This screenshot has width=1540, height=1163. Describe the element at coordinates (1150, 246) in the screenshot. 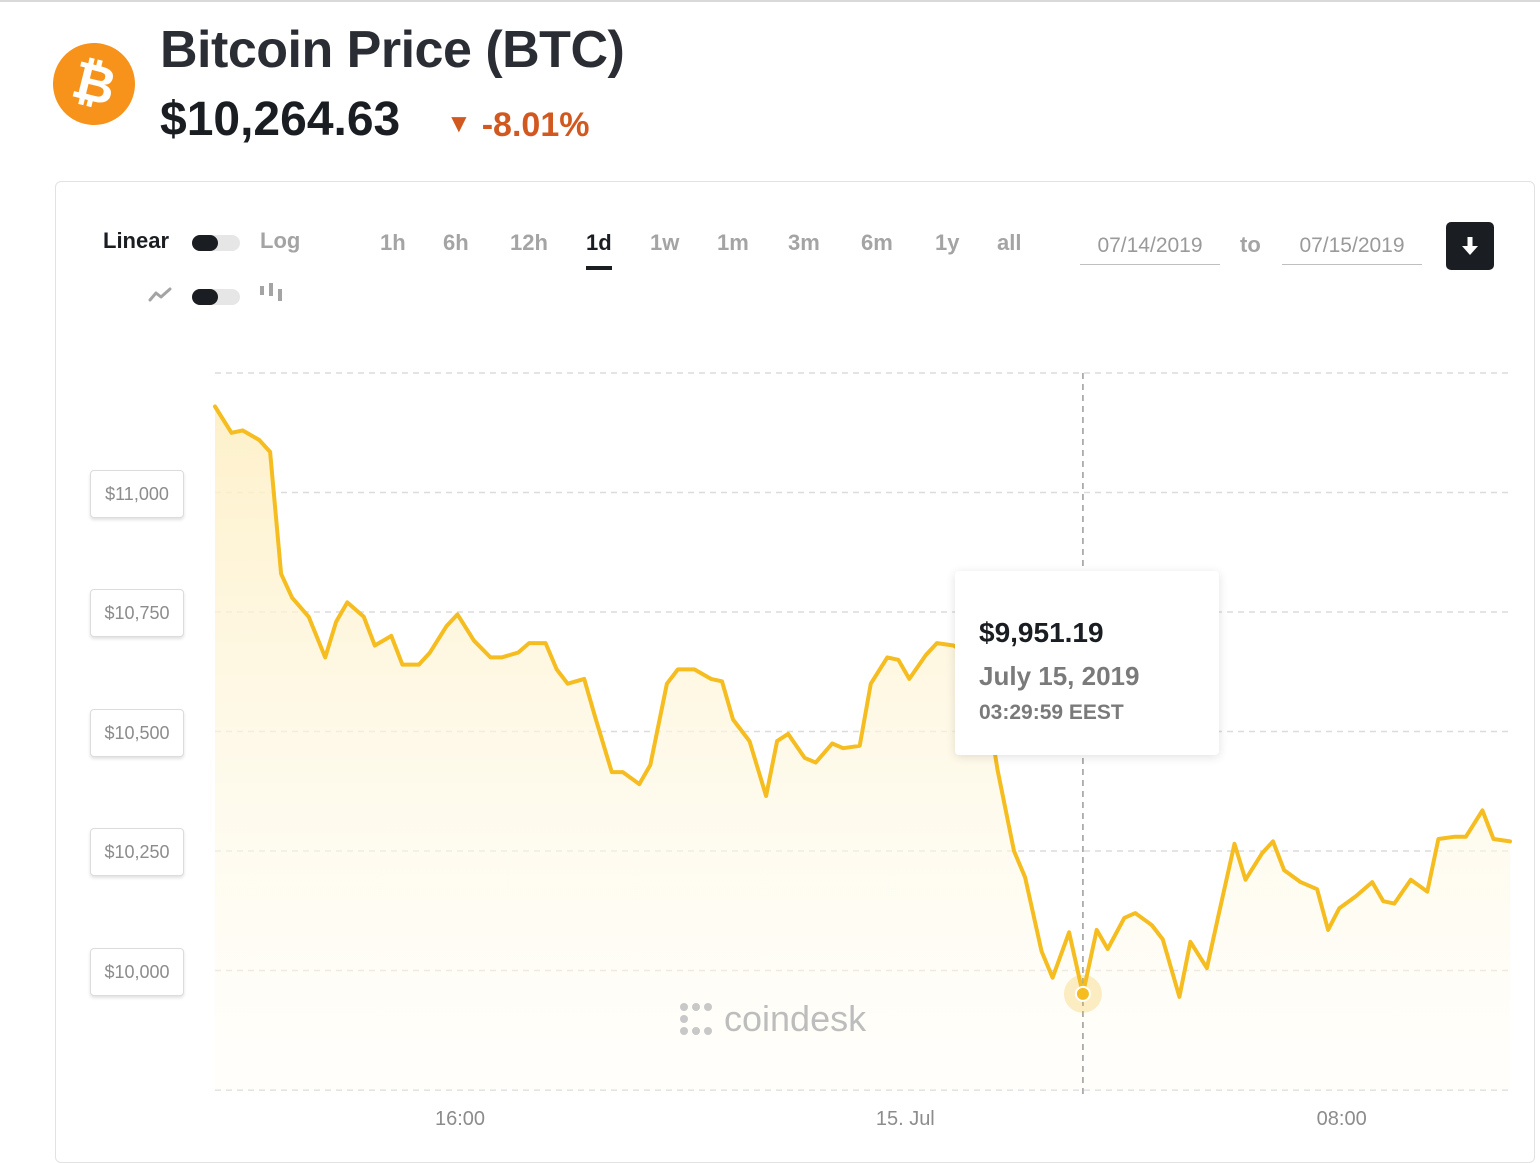

I see `date-from-input` at that location.